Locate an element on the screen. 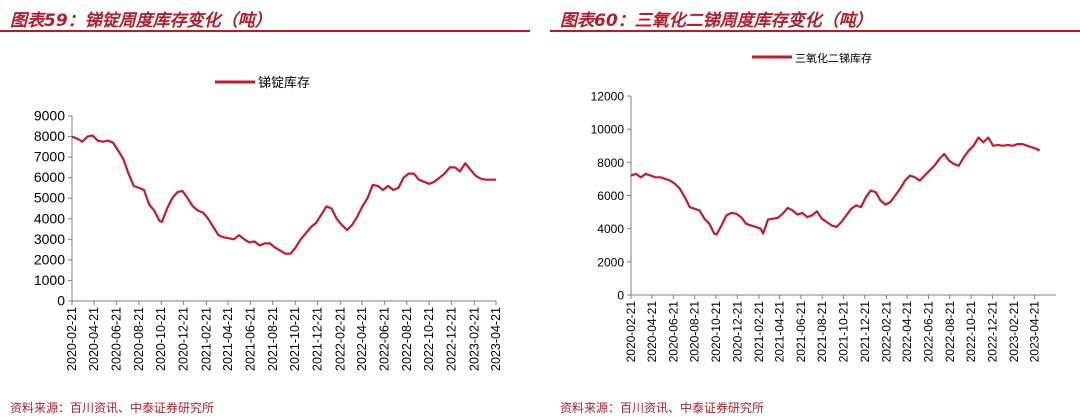  legend-label: 锑锭库存 is located at coordinates (284, 82).